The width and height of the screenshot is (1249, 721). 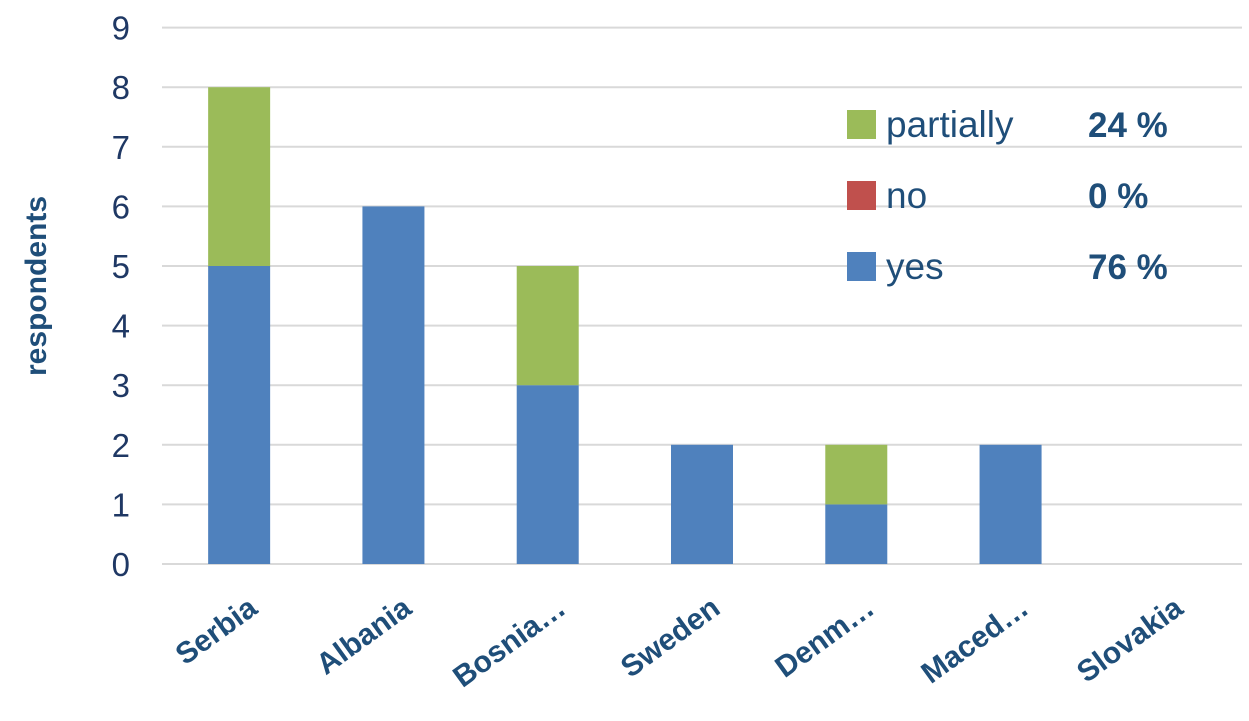 What do you see at coordinates (1007, 195) in the screenshot?
I see `legend: partially 24 % no 0 % yes 76 %` at bounding box center [1007, 195].